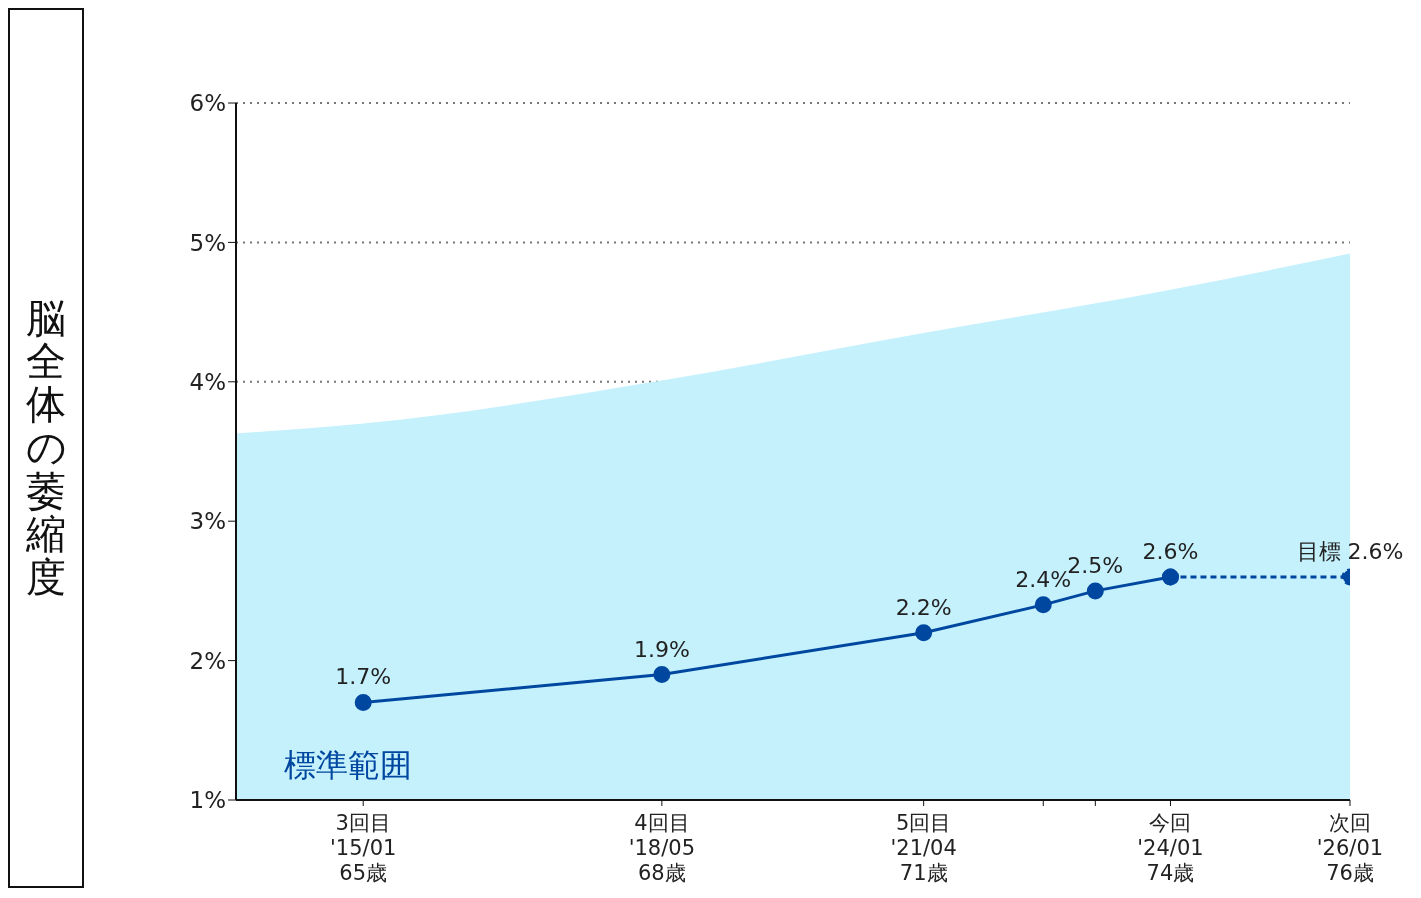 This screenshot has width=1421, height=898. I want to click on y-tick-label: 2%, so click(207, 660).